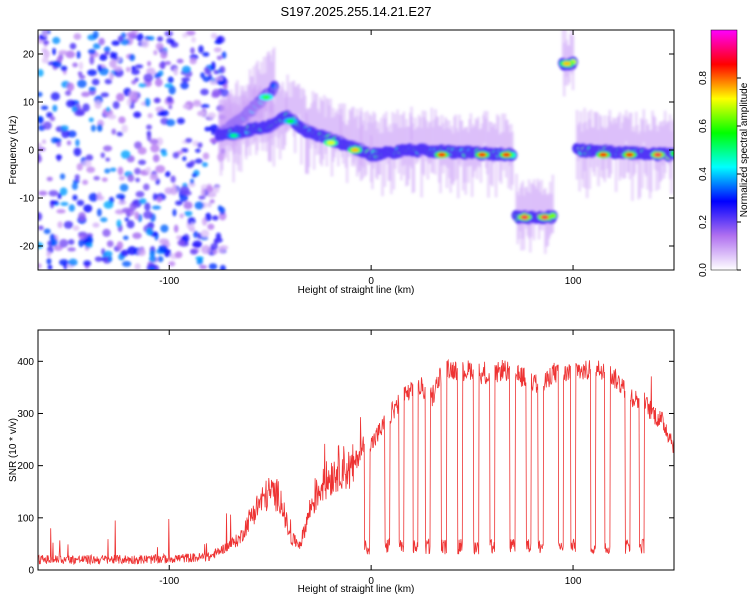 The width and height of the screenshot is (750, 600). What do you see at coordinates (724, 150) in the screenshot?
I see `colorbar-strip` at bounding box center [724, 150].